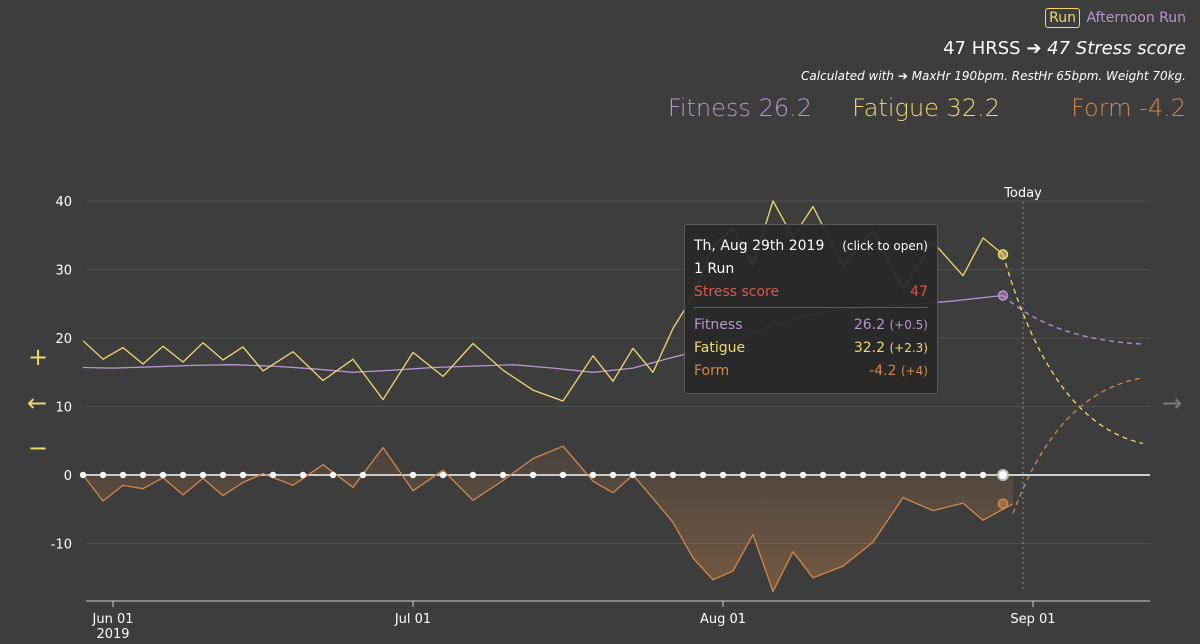 The width and height of the screenshot is (1200, 644). What do you see at coordinates (63, 202) in the screenshot?
I see `y-tick-label: 40` at bounding box center [63, 202].